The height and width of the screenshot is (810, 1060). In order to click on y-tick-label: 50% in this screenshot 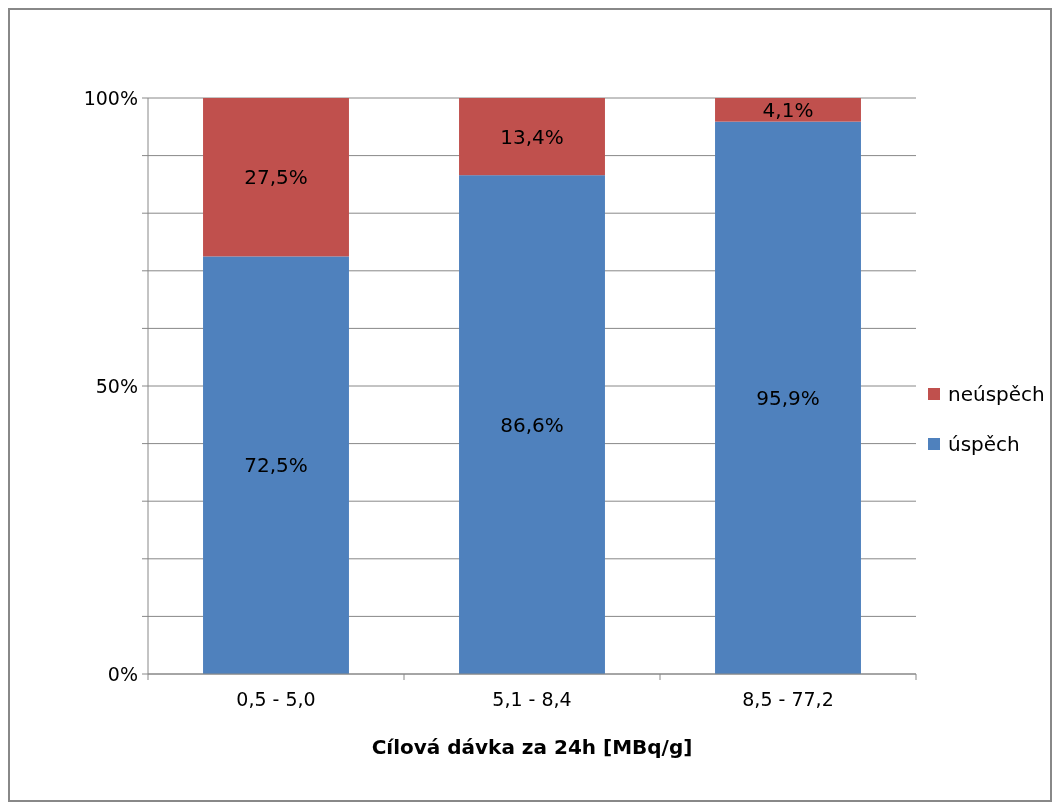, I will do `click(116, 385)`.